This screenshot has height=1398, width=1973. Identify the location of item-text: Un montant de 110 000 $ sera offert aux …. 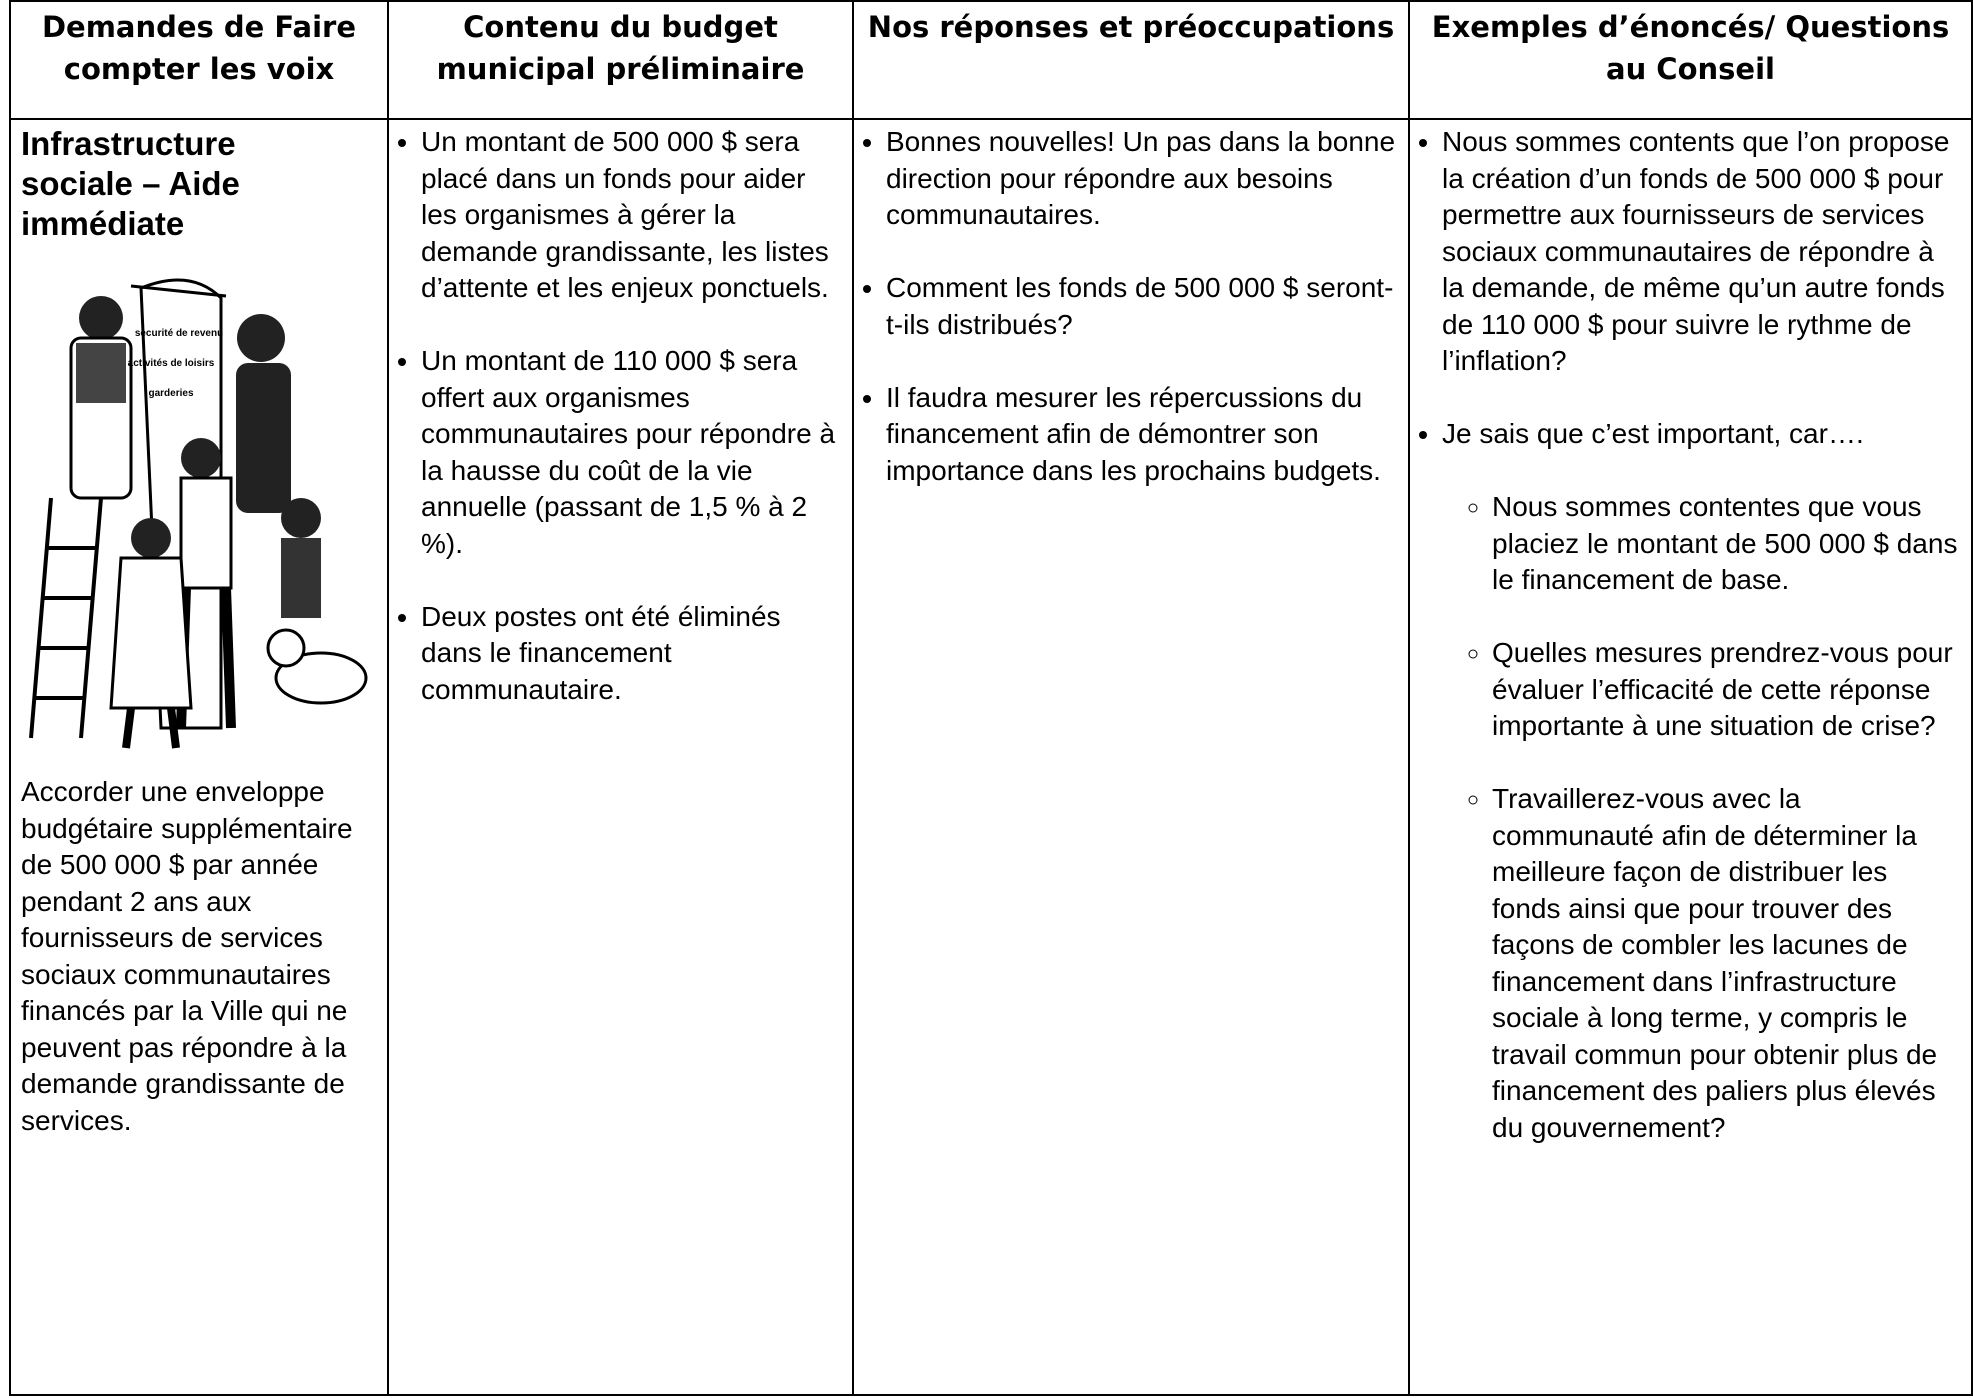
(628, 452).